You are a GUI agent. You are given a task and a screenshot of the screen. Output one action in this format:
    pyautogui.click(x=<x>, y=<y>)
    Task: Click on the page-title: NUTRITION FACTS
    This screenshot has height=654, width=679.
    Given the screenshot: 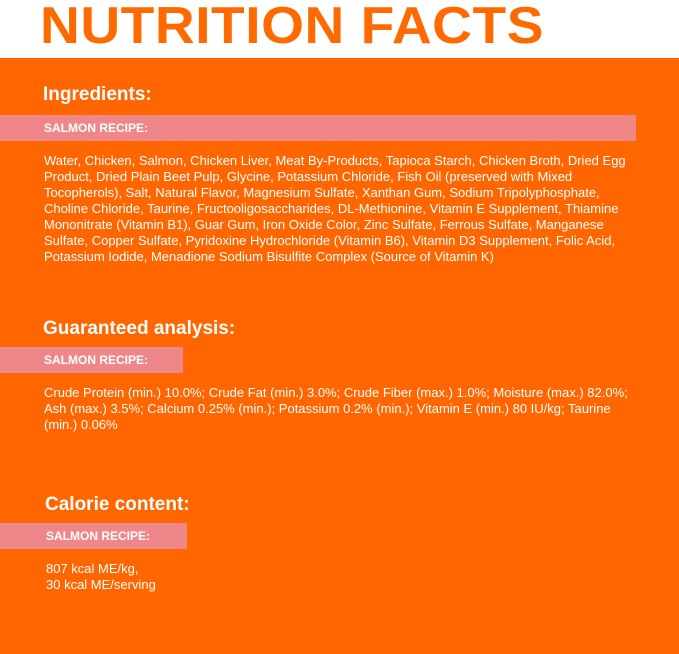 What is the action you would take?
    pyautogui.click(x=292, y=27)
    